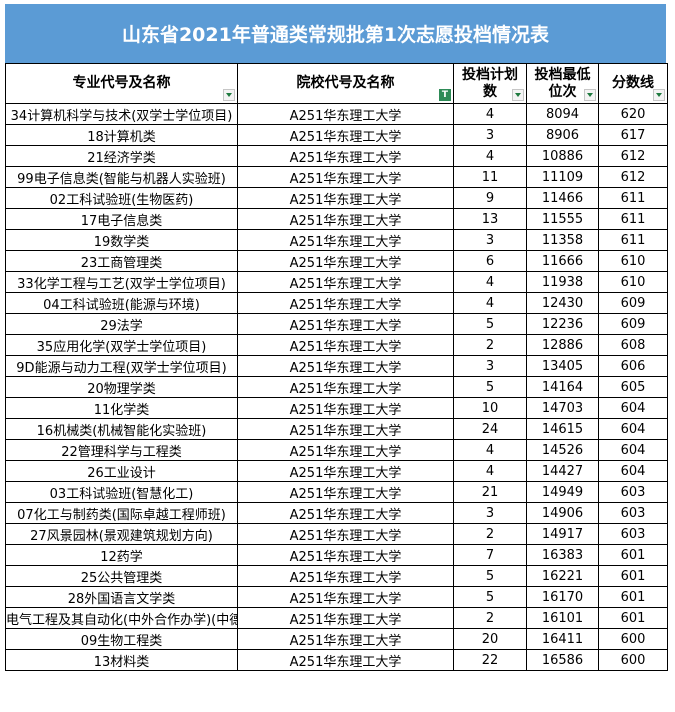  What do you see at coordinates (121, 114) in the screenshot?
I see `cell-major: 34计算机科学与技术(双学士学位项目)` at bounding box center [121, 114].